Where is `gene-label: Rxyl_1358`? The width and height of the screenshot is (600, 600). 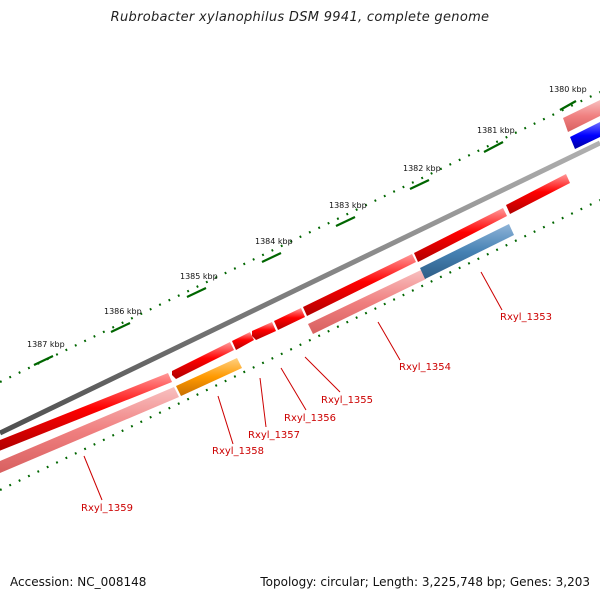 gene-label: Rxyl_1358 is located at coordinates (238, 451).